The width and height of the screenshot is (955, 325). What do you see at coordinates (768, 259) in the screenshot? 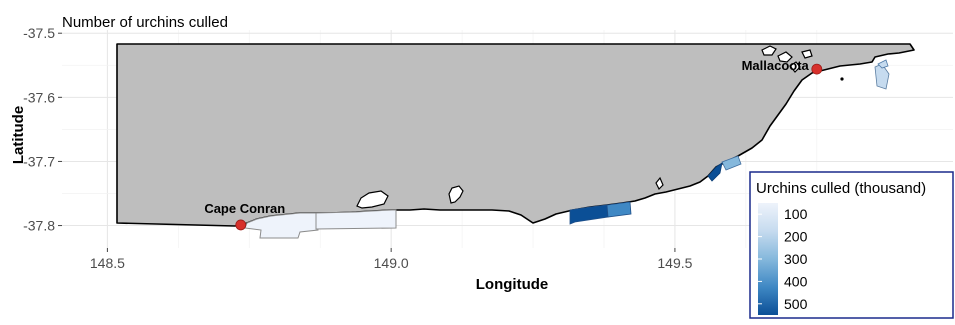
I see `legend-colorbar` at bounding box center [768, 259].